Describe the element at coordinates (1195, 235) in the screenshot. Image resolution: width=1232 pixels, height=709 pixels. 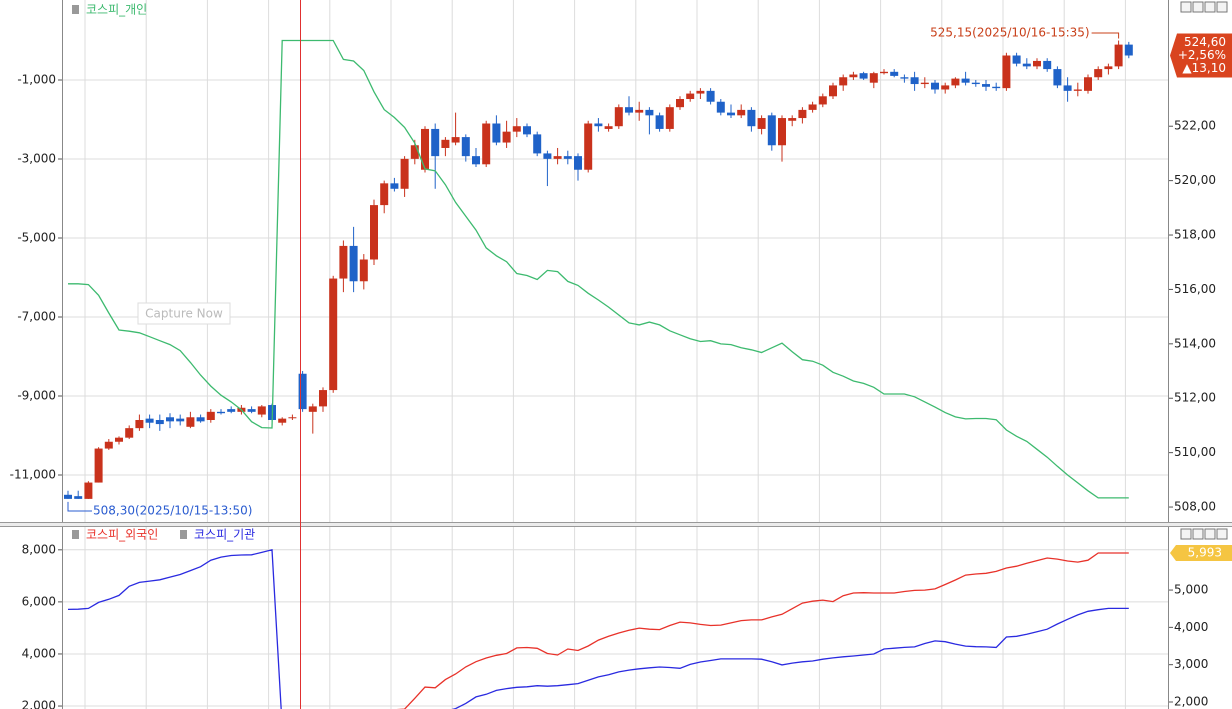
I see `y2-tick-label: 518,00` at that location.